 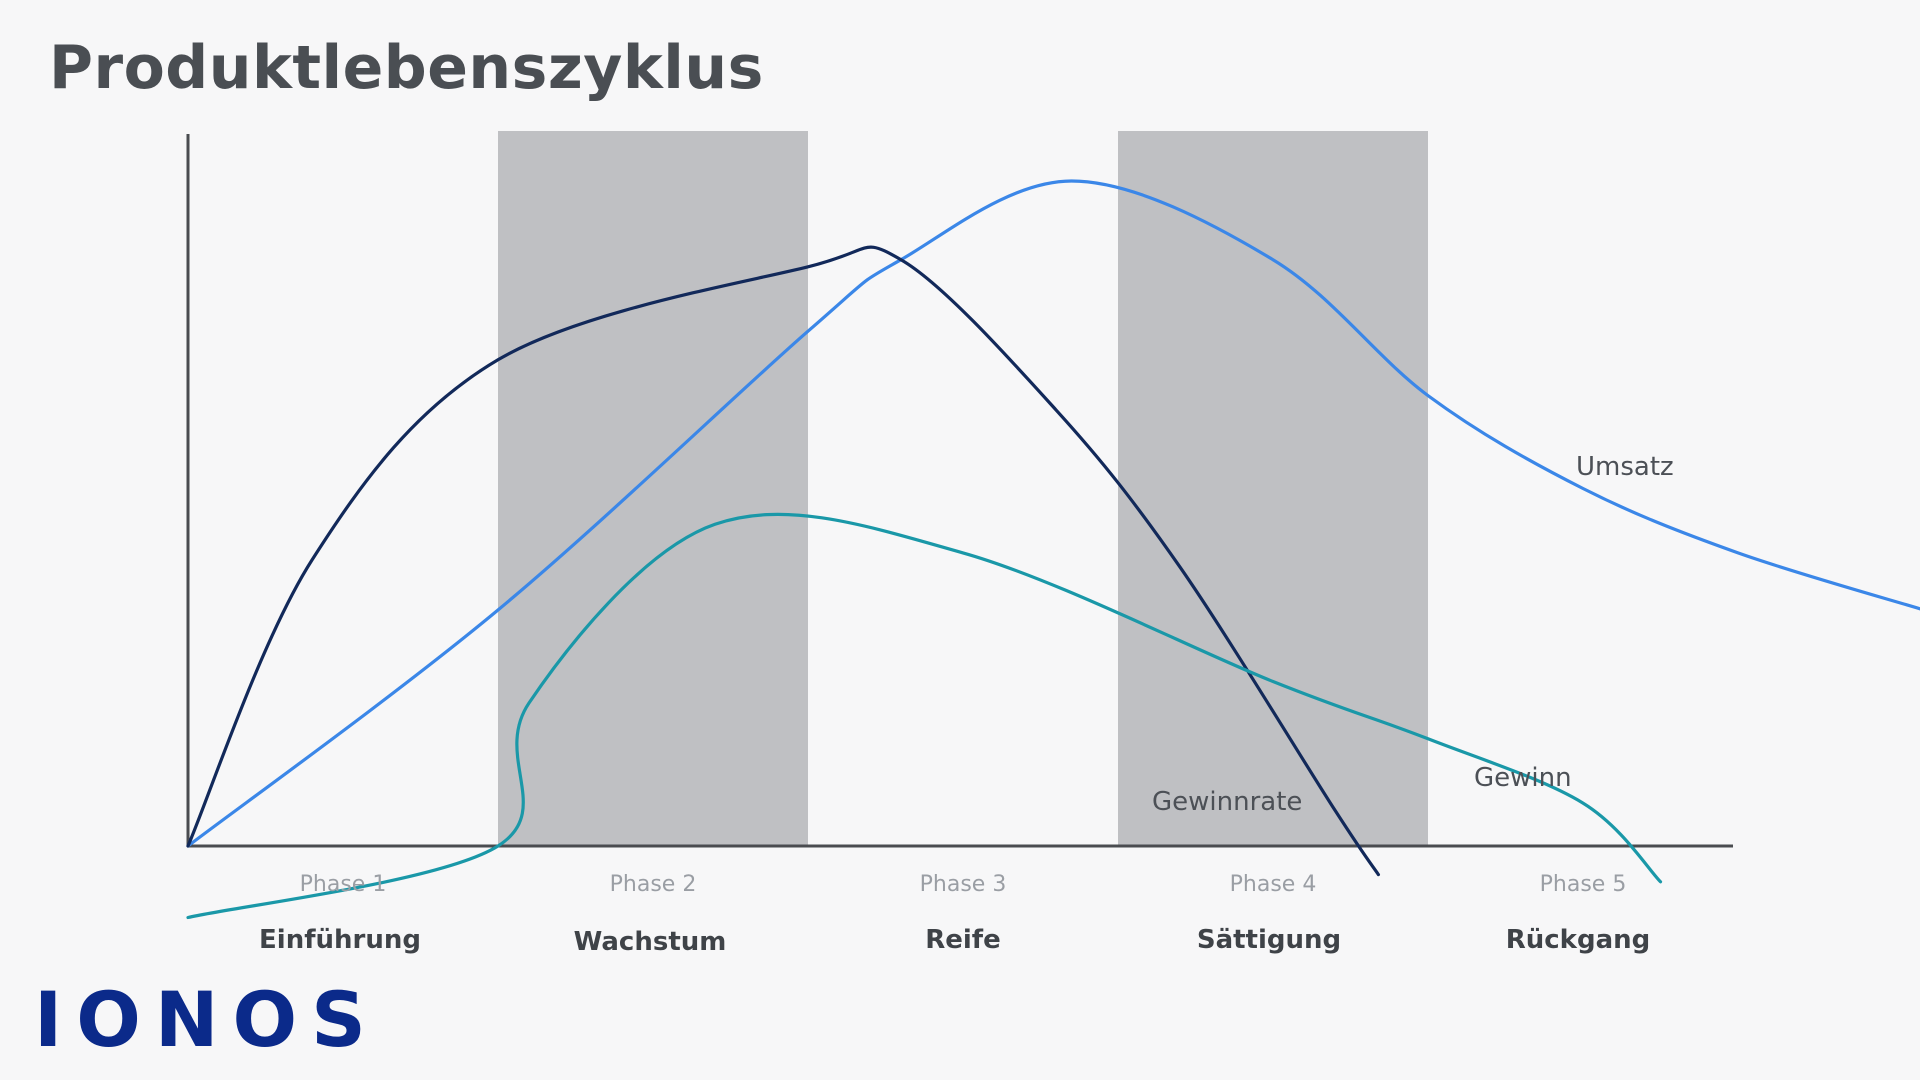 I want to click on series-labels: Umsatz Gewinnrate Gewinn, so click(x=1413, y=634).